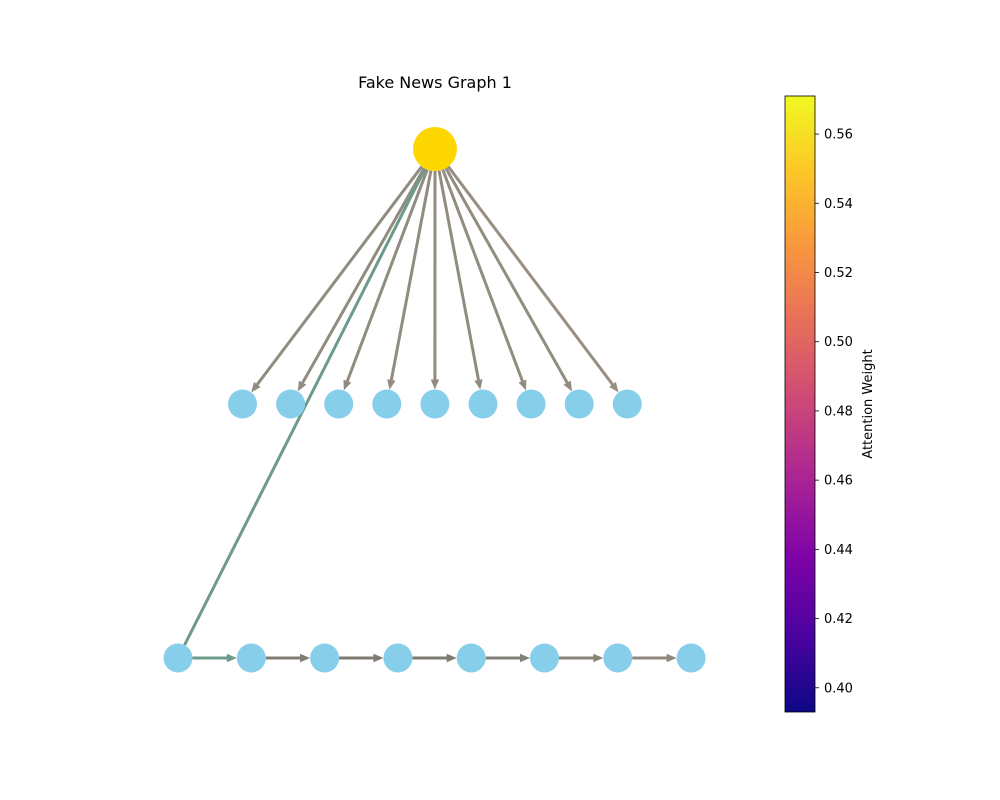 The image size is (1000, 800). I want to click on node-c3, so click(325, 658).